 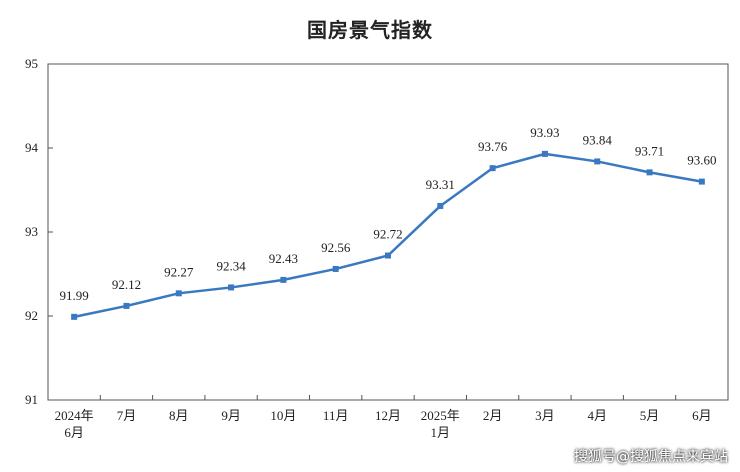 I want to click on data-label: 91.99, so click(x=74, y=295).